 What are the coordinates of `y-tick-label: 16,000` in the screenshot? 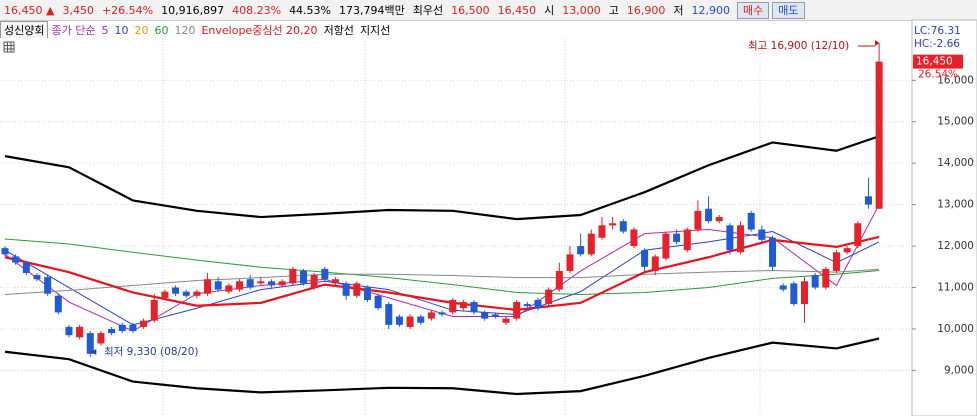 It's located at (955, 80).